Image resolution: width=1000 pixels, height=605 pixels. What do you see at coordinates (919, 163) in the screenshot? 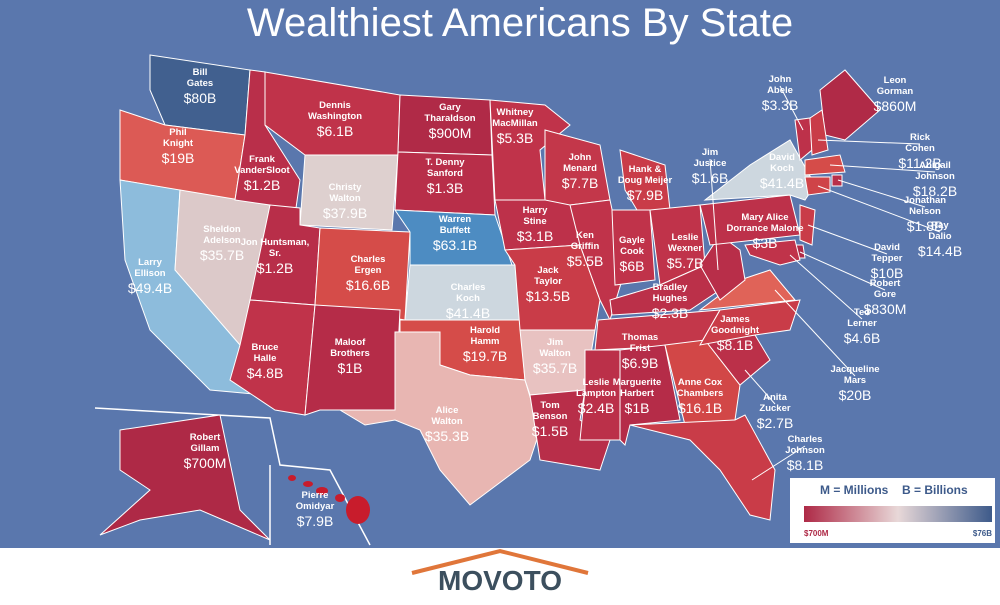
I see `state-worth: $11.2B` at bounding box center [919, 163].